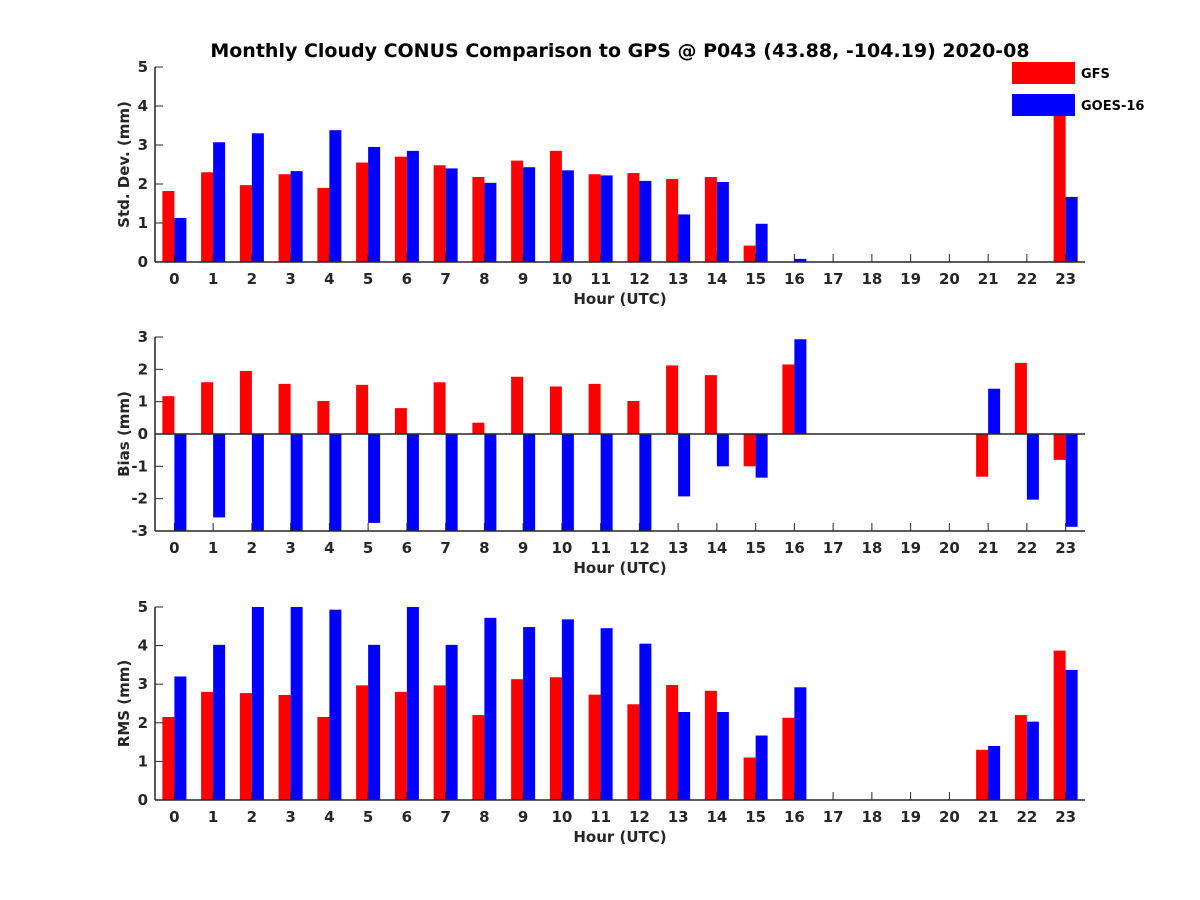  Describe the element at coordinates (871, 279) in the screenshot. I see `x-tick-label: 18` at that location.